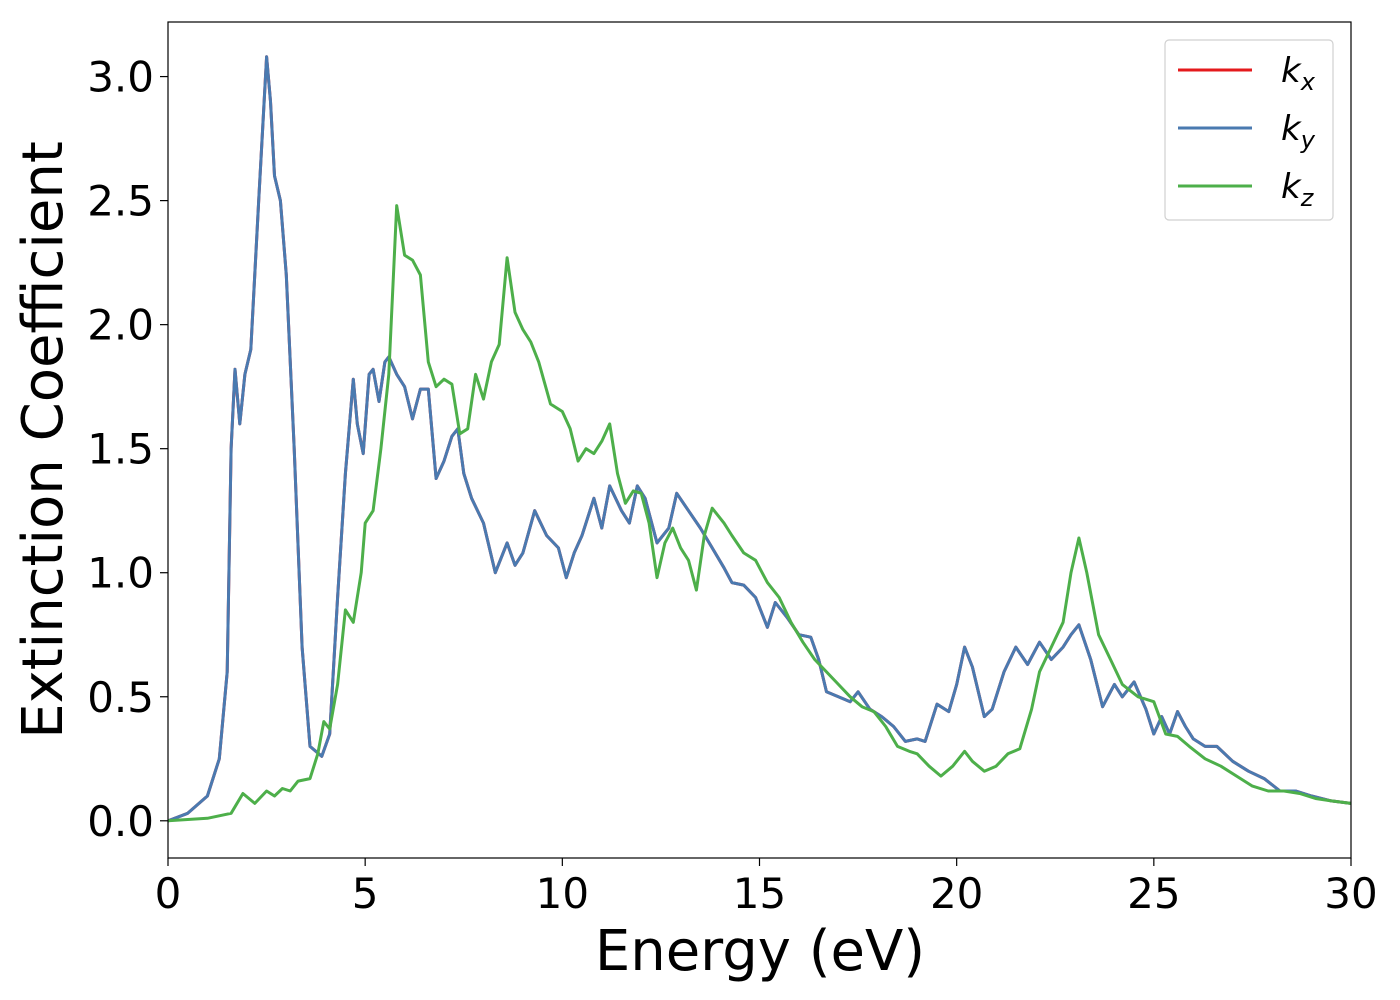 The width and height of the screenshot is (1400, 1000). What do you see at coordinates (168, 893) in the screenshot?
I see `x-tick-label: 0` at bounding box center [168, 893].